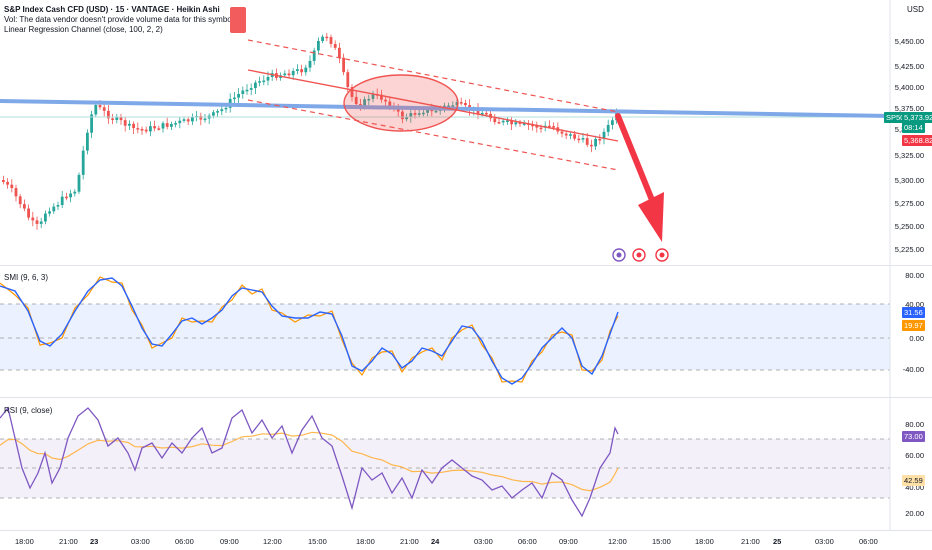 The image size is (932, 550). Describe the element at coordinates (94, 541) in the screenshot. I see `time-axis-label: 23` at that location.